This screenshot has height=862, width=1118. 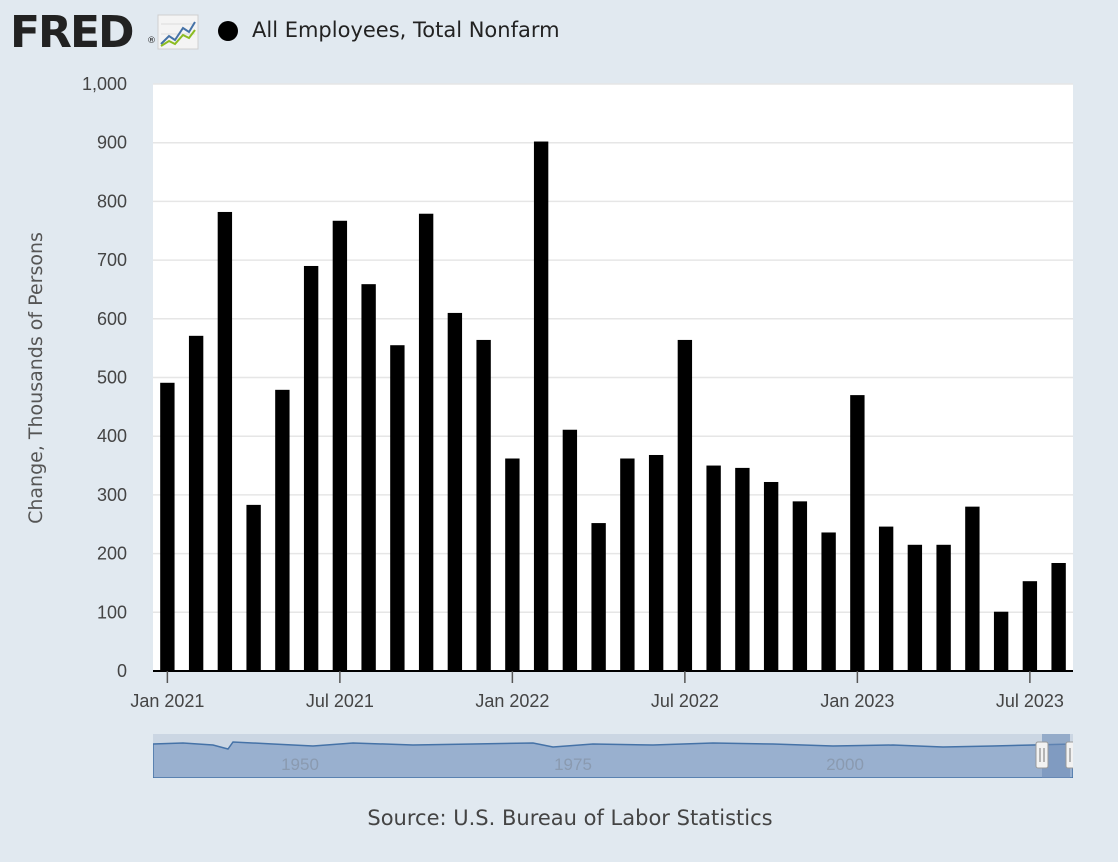 What do you see at coordinates (1030, 701) in the screenshot?
I see `x-tick-label: Jul 2023` at bounding box center [1030, 701].